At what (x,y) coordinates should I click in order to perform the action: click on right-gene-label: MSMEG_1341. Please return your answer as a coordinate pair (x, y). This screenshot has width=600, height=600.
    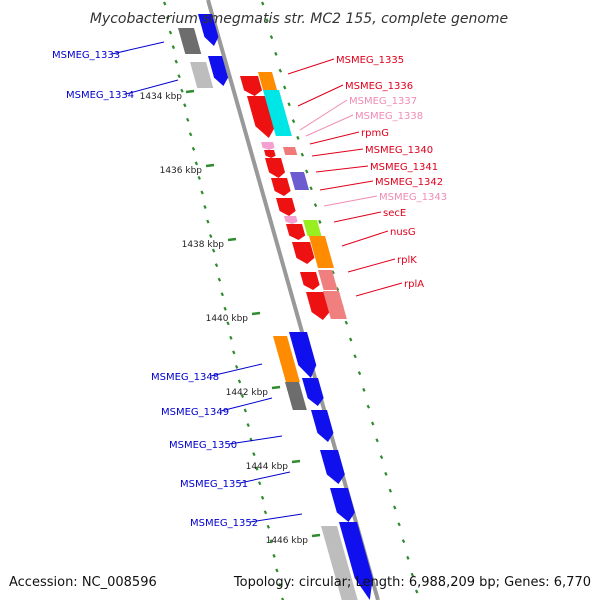
    Looking at the image, I should click on (404, 167).